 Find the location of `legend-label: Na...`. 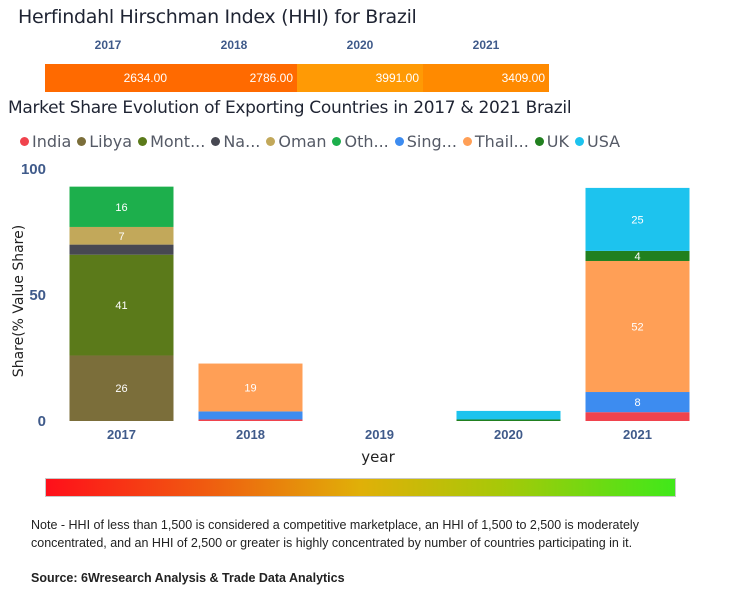

legend-label: Na... is located at coordinates (242, 141).